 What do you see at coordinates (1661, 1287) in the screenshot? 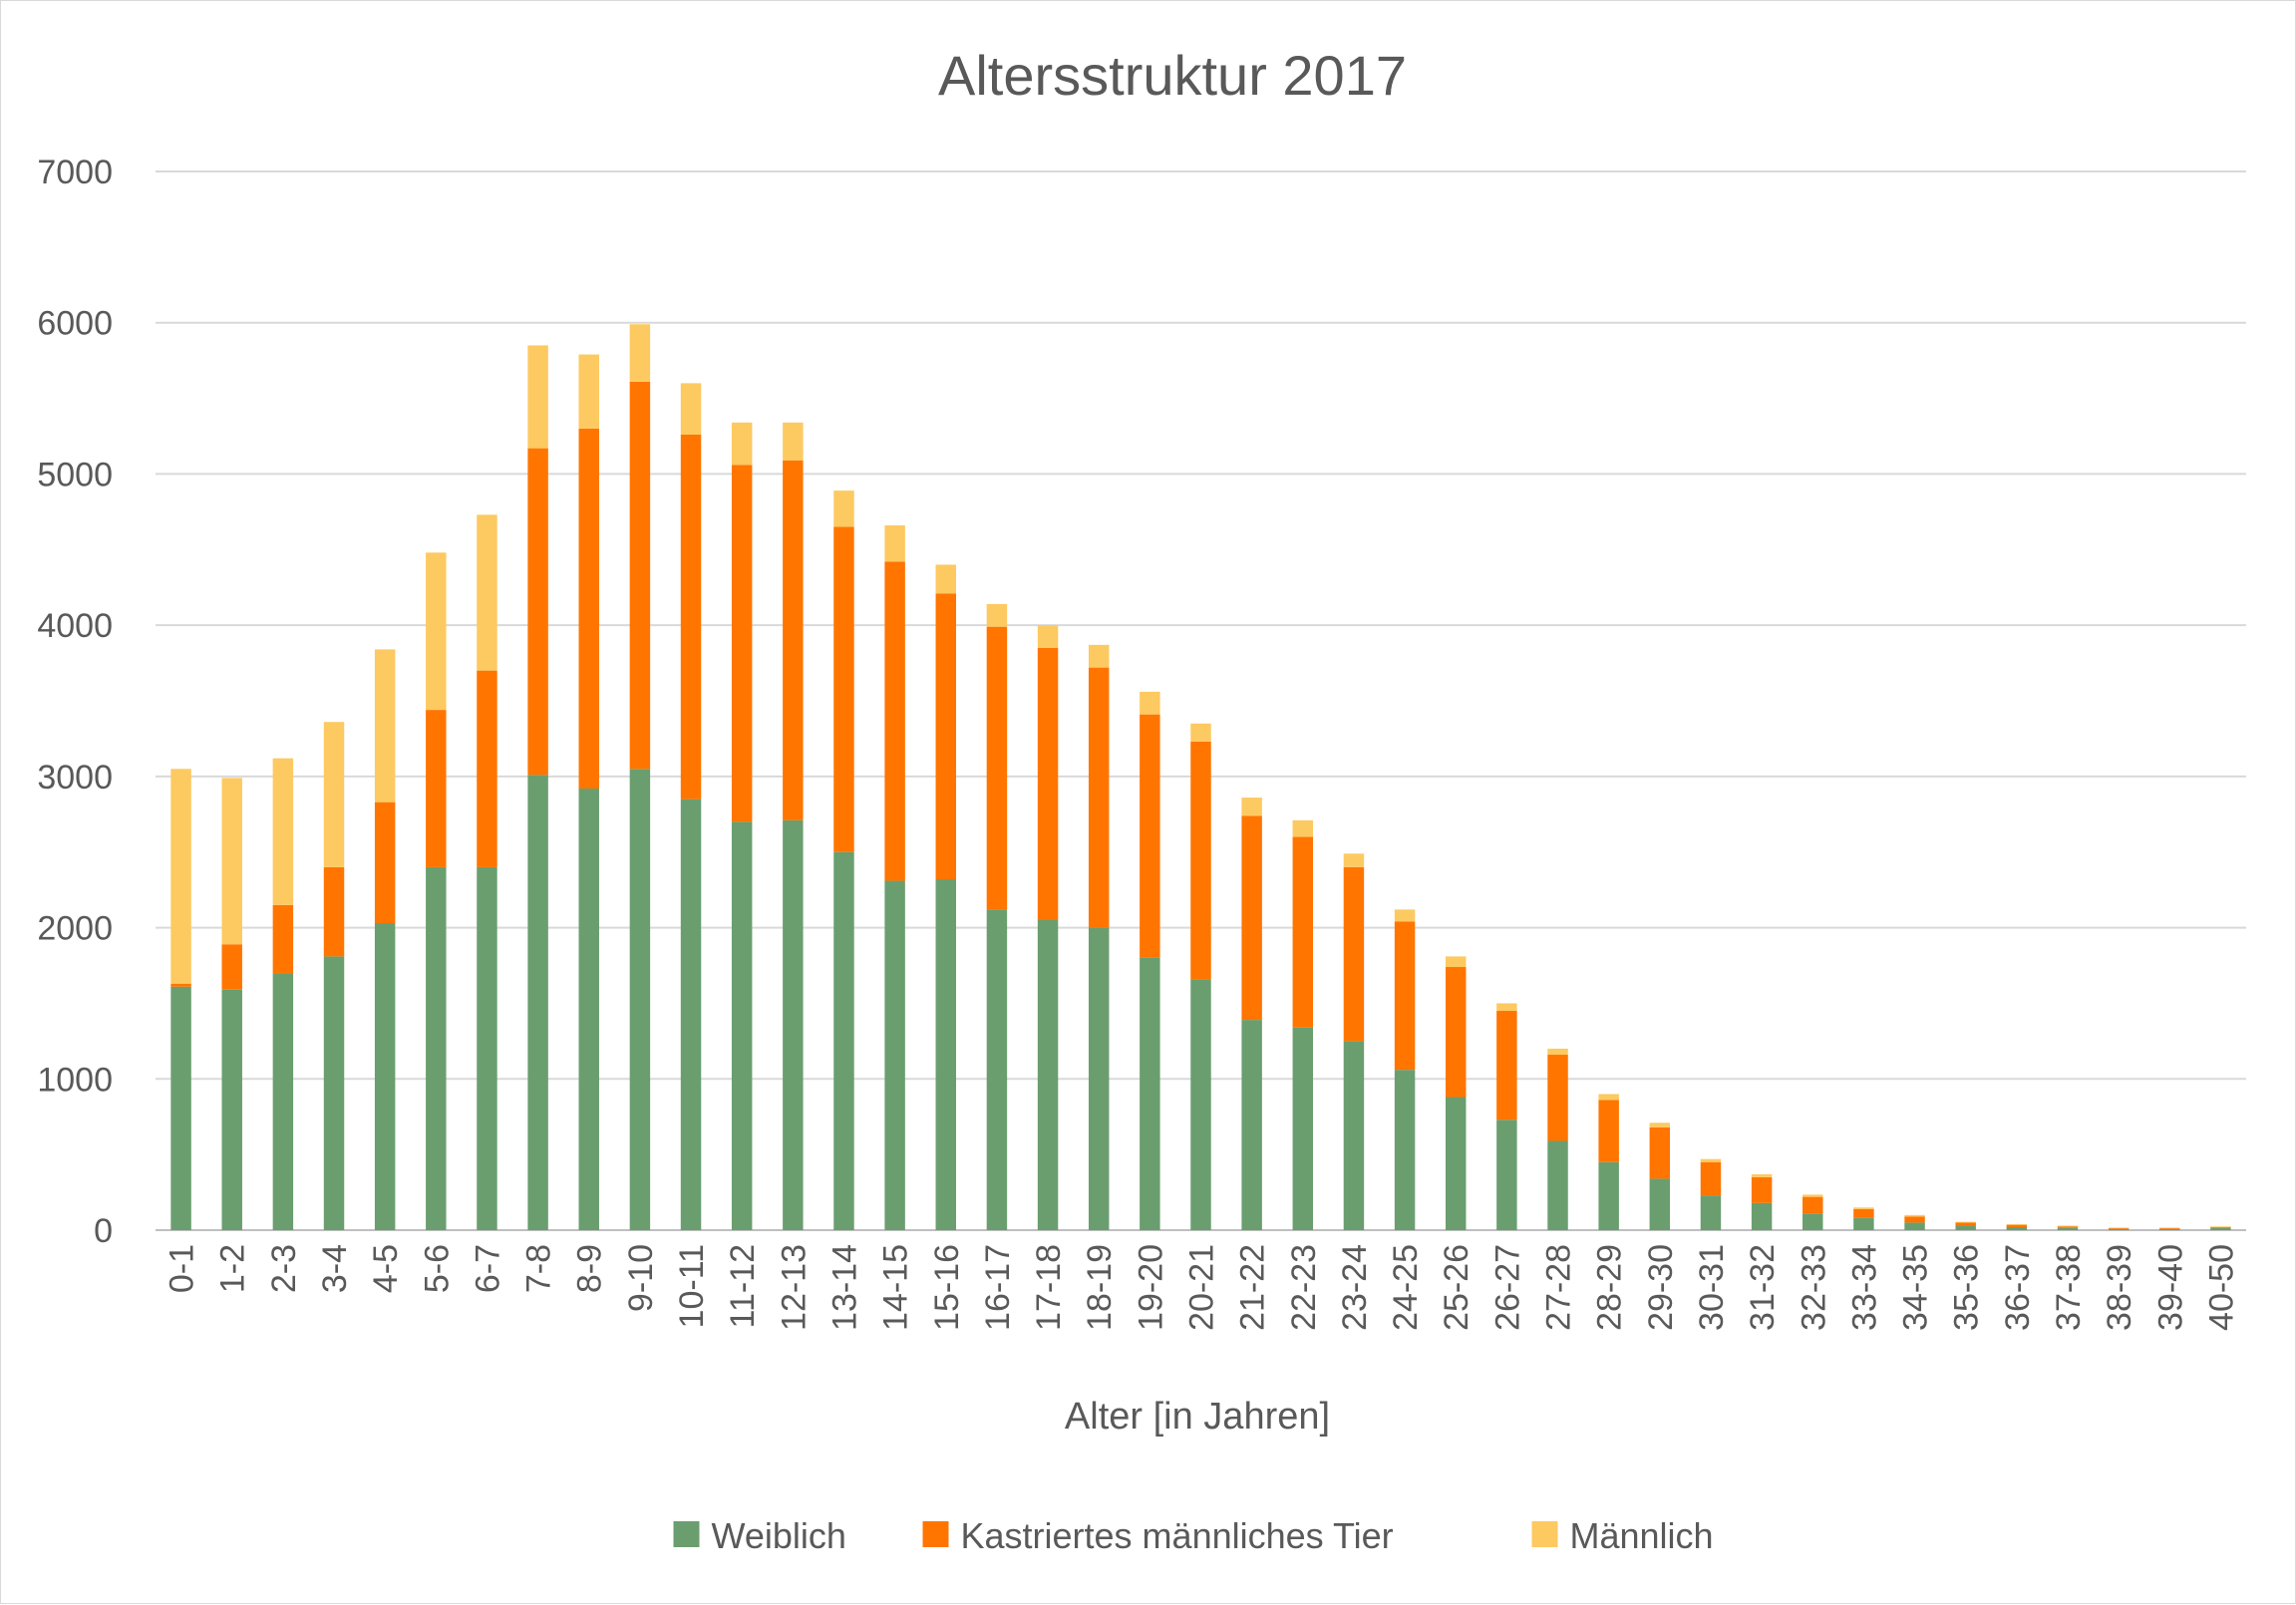
I see `x-tick-label: 29-30` at bounding box center [1661, 1287].